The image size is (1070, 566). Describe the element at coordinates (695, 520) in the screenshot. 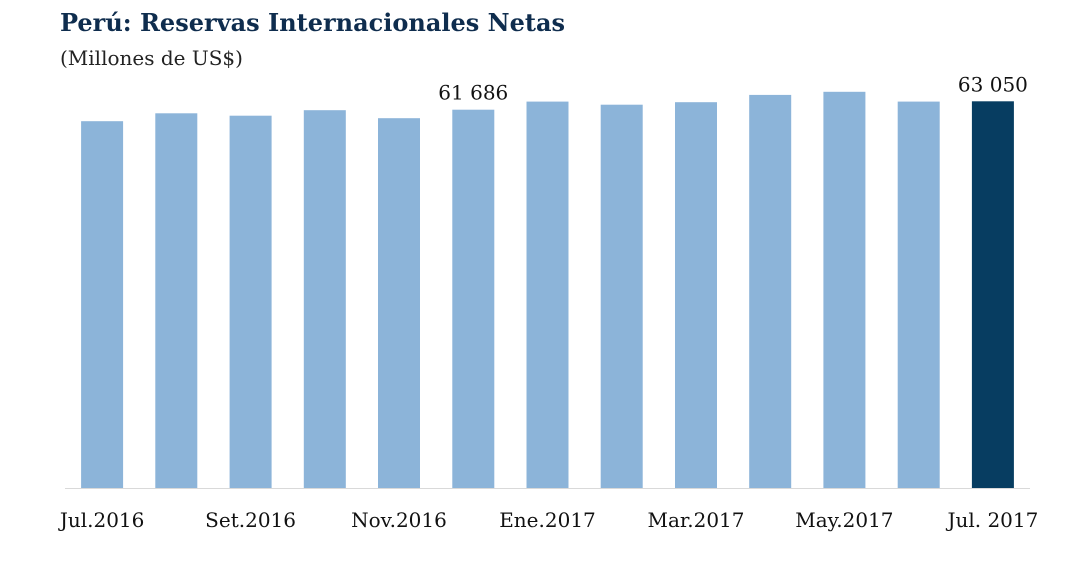

I see `x-tick-label: Mar.2017` at that location.